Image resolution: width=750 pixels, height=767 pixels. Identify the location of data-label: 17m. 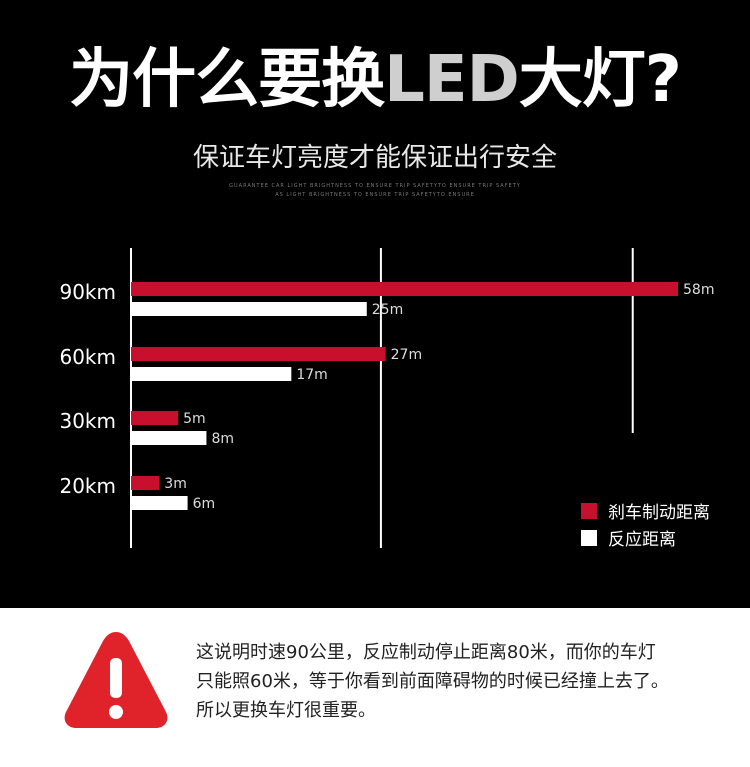
(311, 375).